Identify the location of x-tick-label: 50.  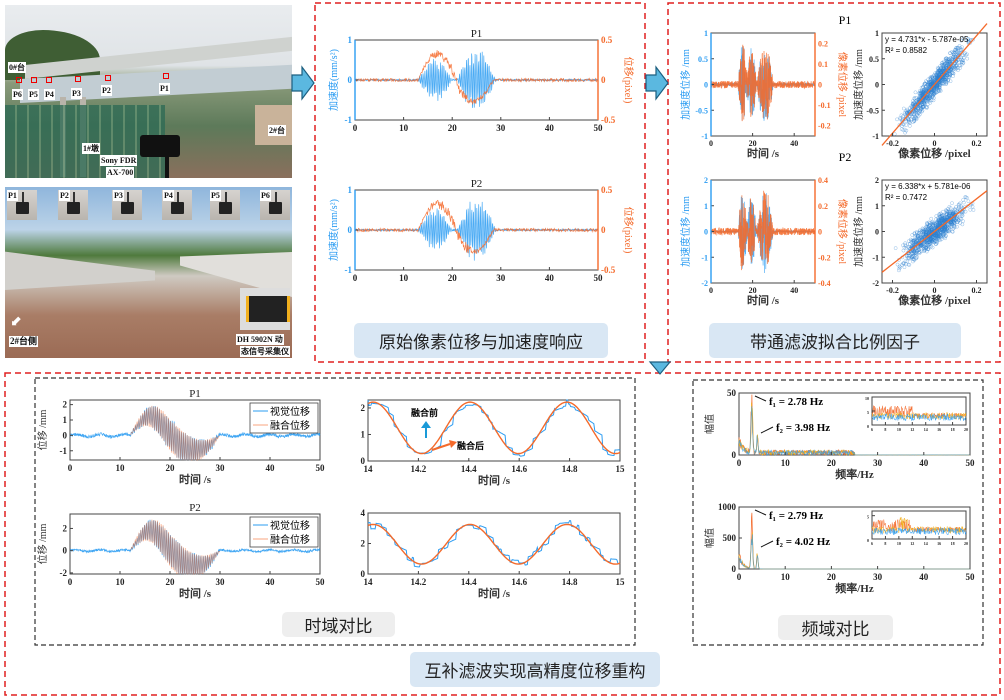
(321, 582).